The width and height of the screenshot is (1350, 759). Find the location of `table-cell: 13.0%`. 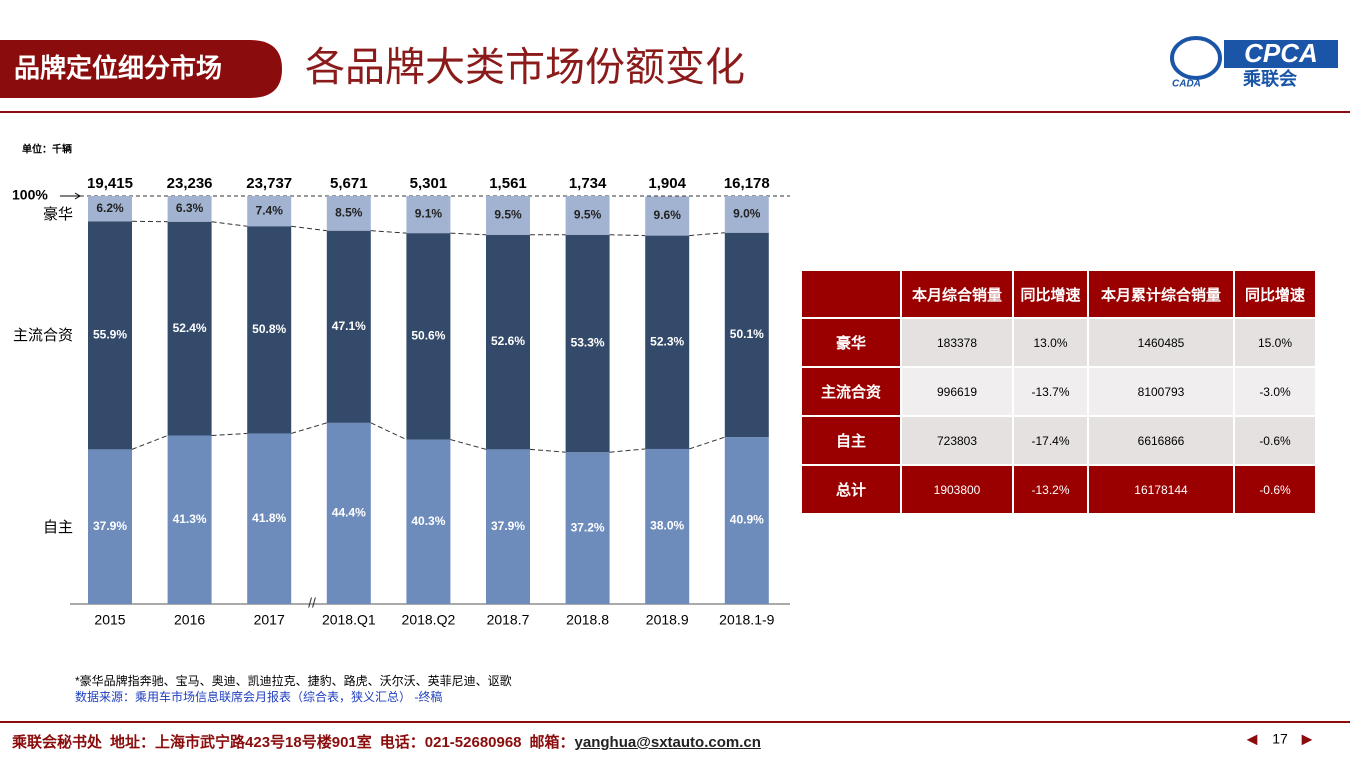

table-cell: 13.0% is located at coordinates (1050, 342).